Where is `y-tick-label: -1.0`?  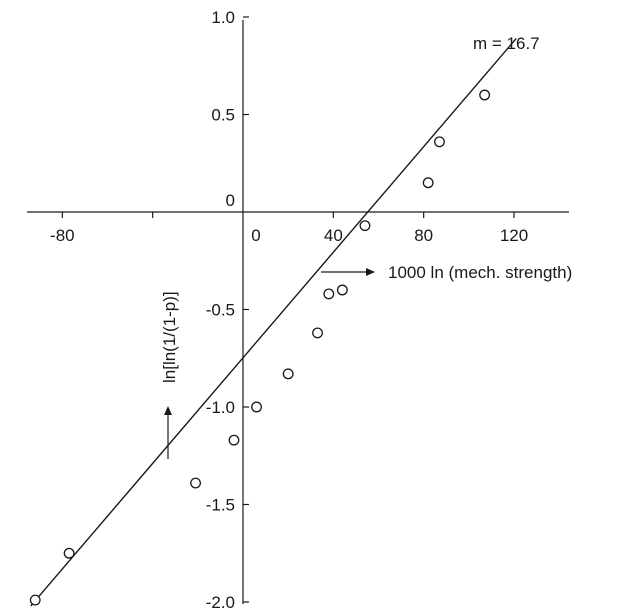
y-tick-label: -1.0 is located at coordinates (220, 407).